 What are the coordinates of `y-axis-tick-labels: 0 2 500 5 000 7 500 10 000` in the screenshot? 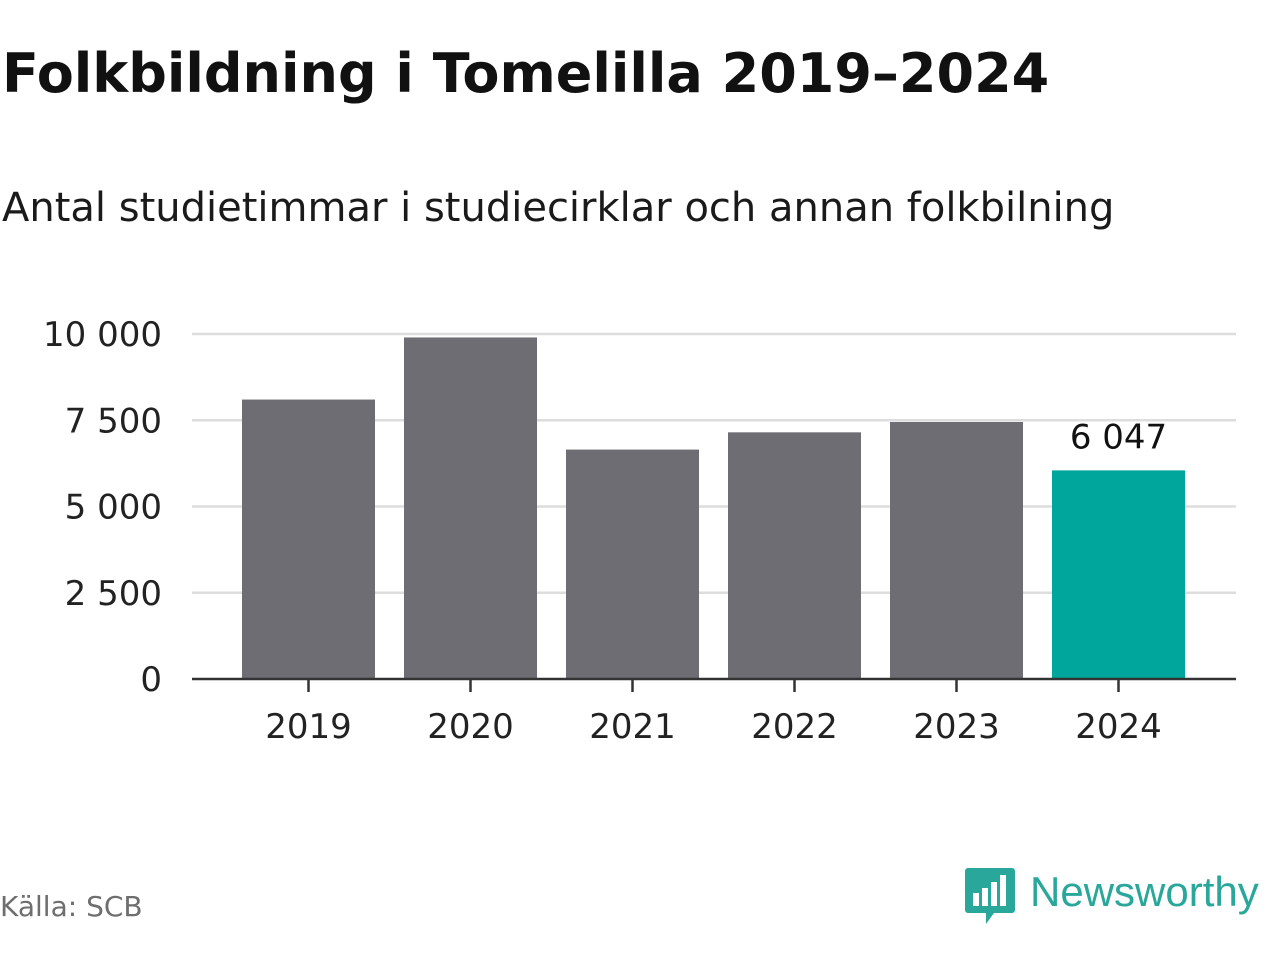 It's located at (102, 507).